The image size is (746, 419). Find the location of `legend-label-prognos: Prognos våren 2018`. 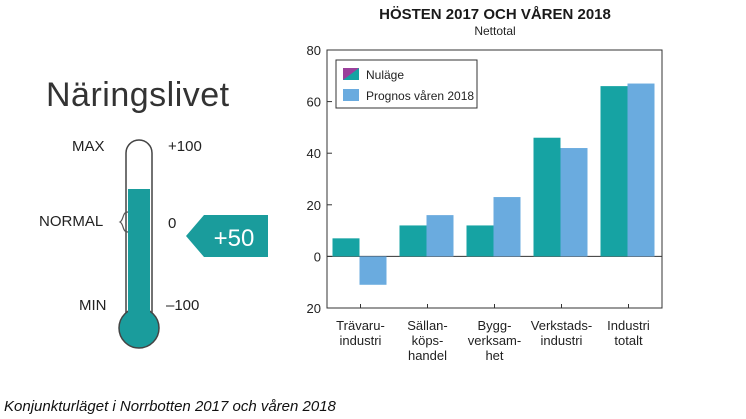

legend-label-prognos: Prognos våren 2018 is located at coordinates (420, 96).